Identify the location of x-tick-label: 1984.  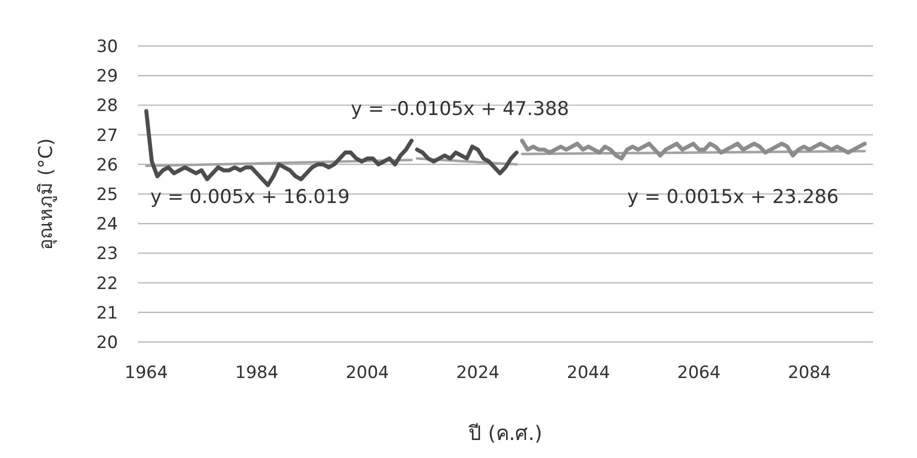
(256, 373).